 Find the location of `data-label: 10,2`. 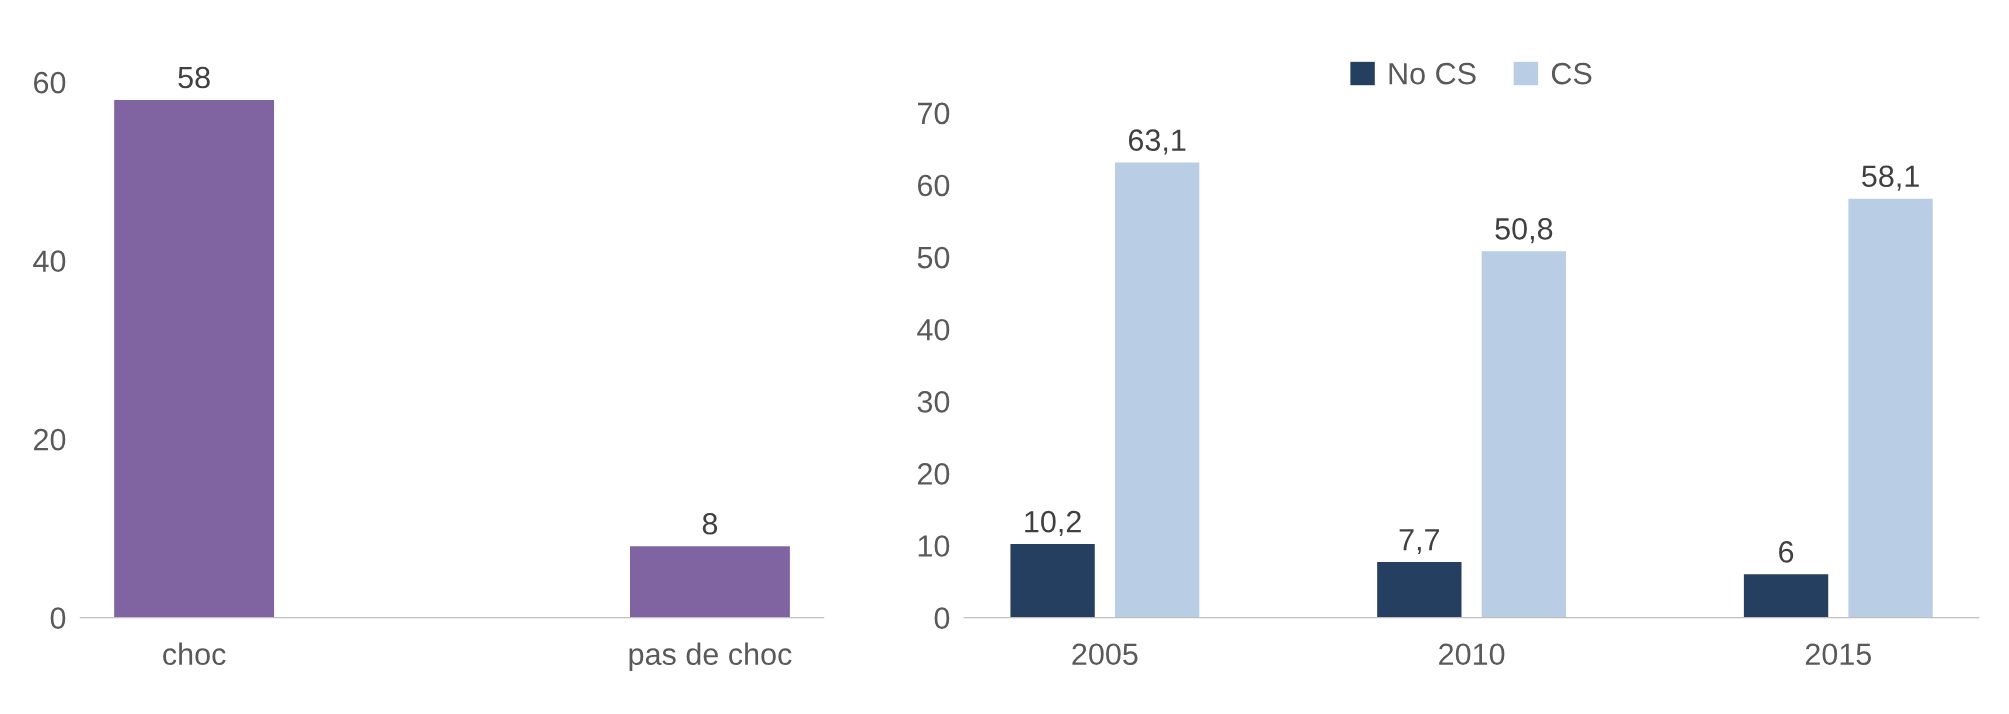

data-label: 10,2 is located at coordinates (1053, 523).